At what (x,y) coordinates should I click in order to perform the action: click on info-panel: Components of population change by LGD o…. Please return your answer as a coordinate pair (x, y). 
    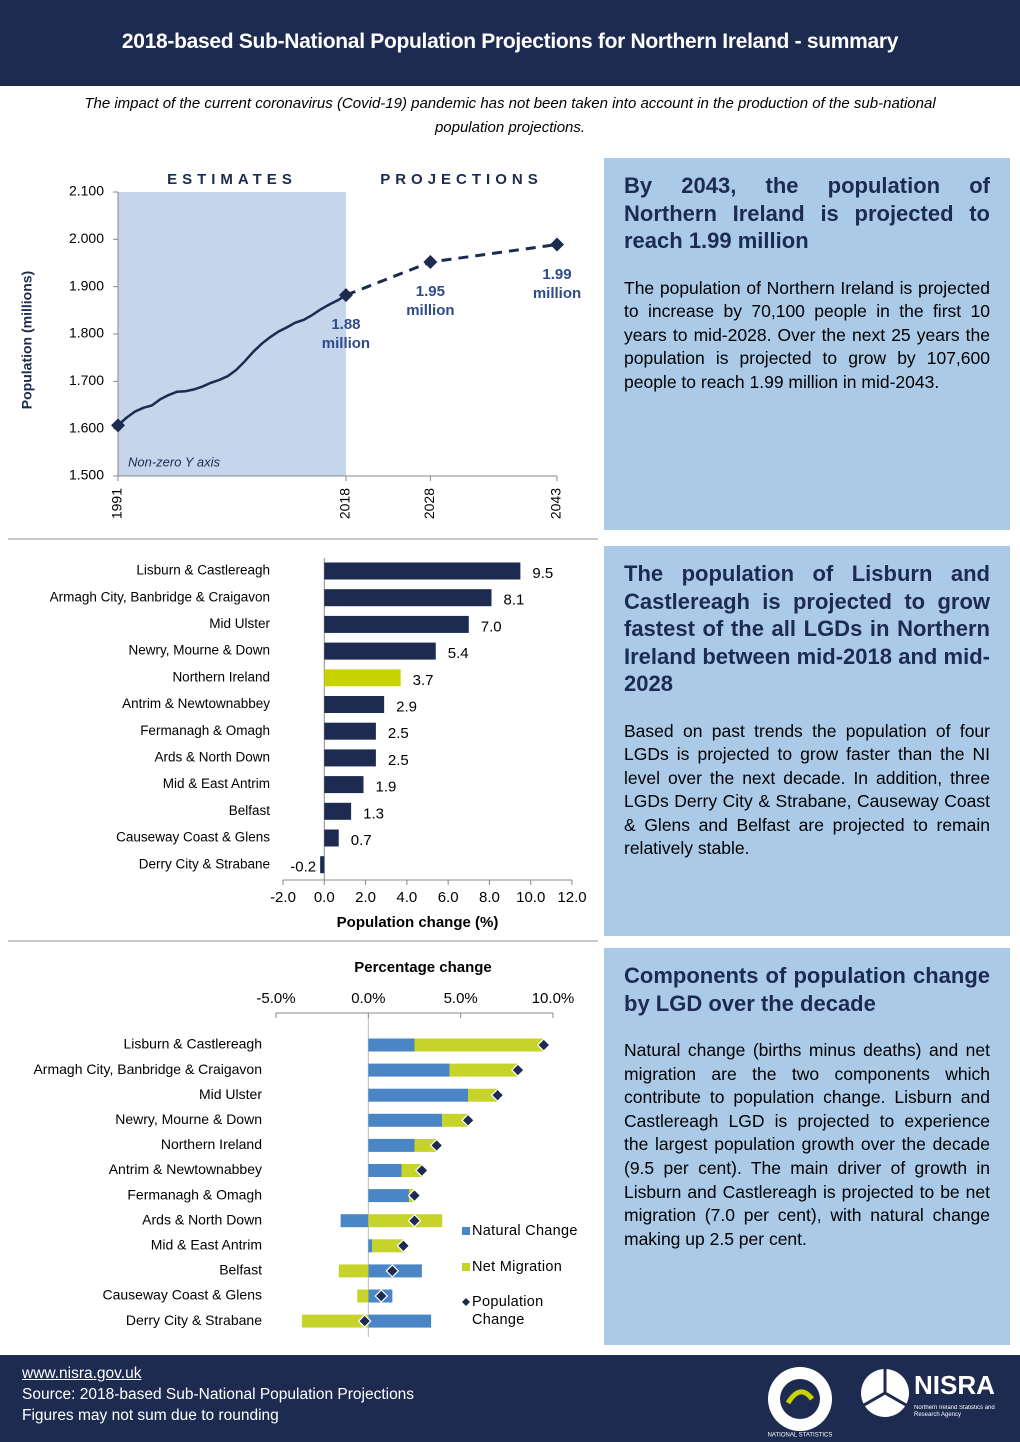
    Looking at the image, I should click on (807, 1146).